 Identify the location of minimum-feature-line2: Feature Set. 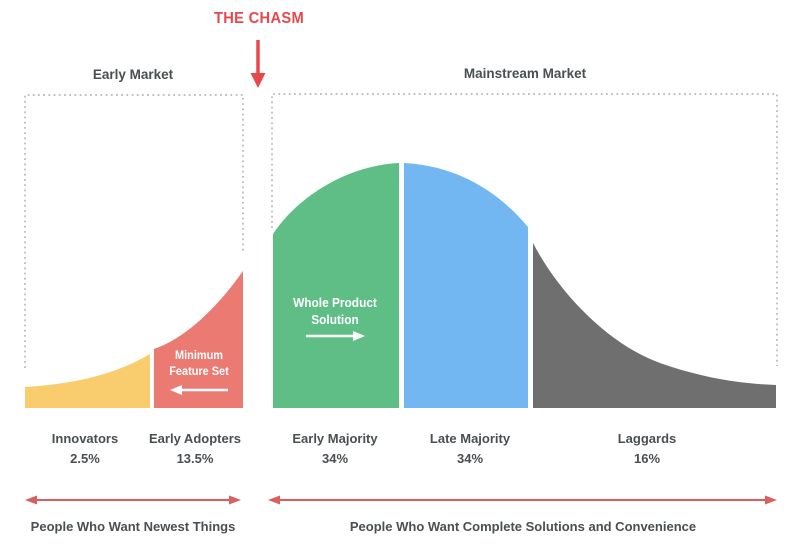
(199, 372).